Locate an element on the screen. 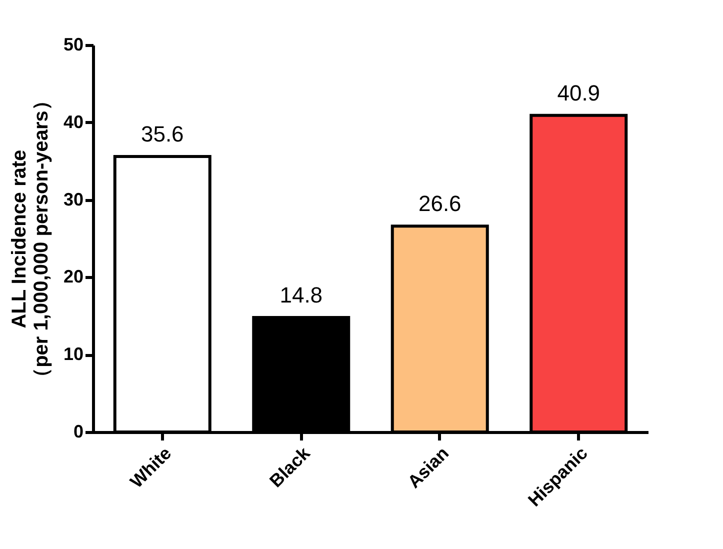  data-label: 40.9 is located at coordinates (578, 93).